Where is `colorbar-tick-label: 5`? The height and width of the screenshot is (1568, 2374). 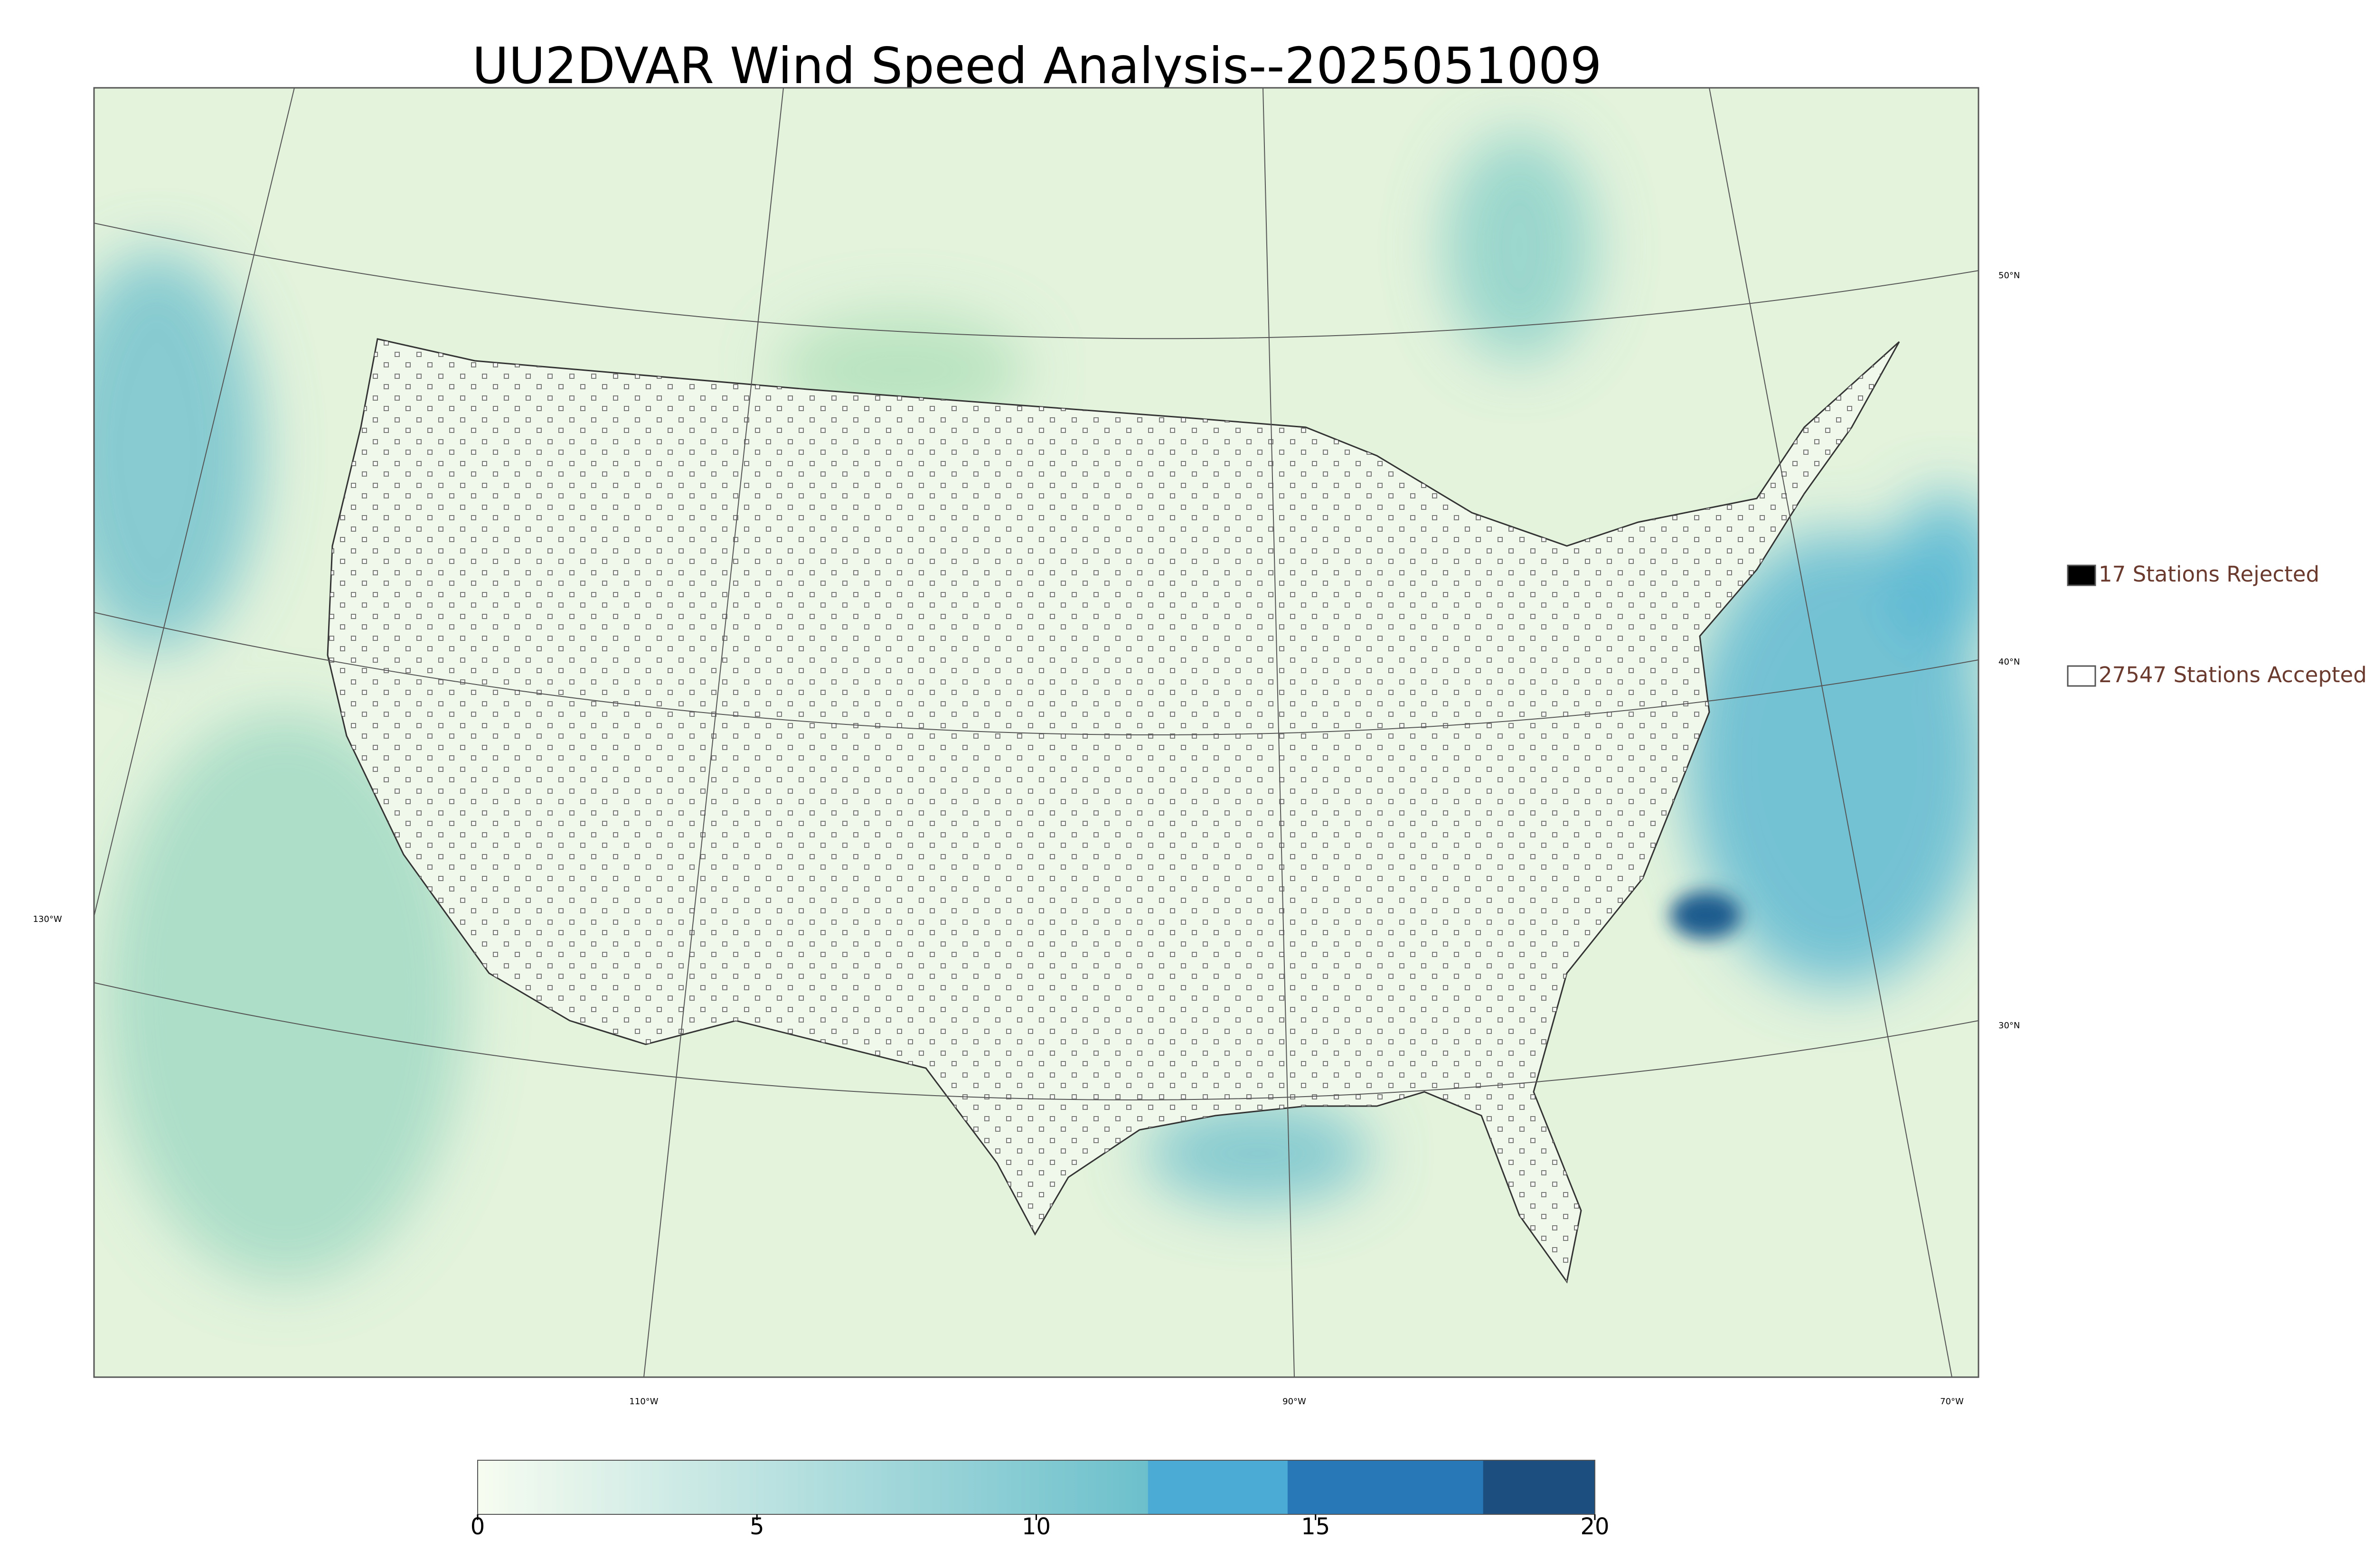
colorbar-tick-label: 5 is located at coordinates (757, 1527).